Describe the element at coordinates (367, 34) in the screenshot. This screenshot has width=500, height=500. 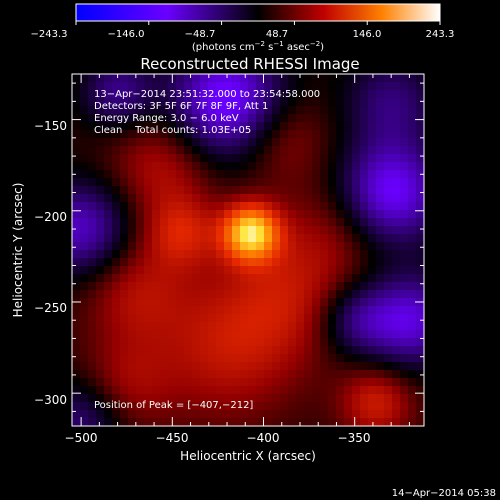
I see `colorbar-tick-label: 146.0` at that location.